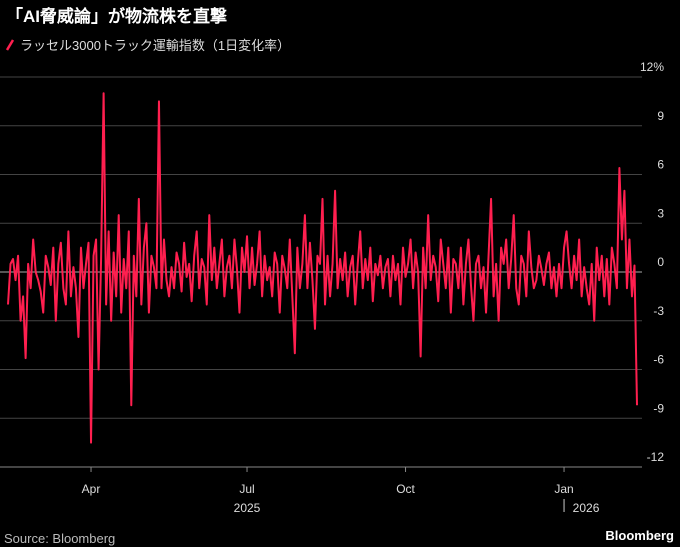  What do you see at coordinates (91, 489) in the screenshot?
I see `x-tick-label: Apr` at bounding box center [91, 489].